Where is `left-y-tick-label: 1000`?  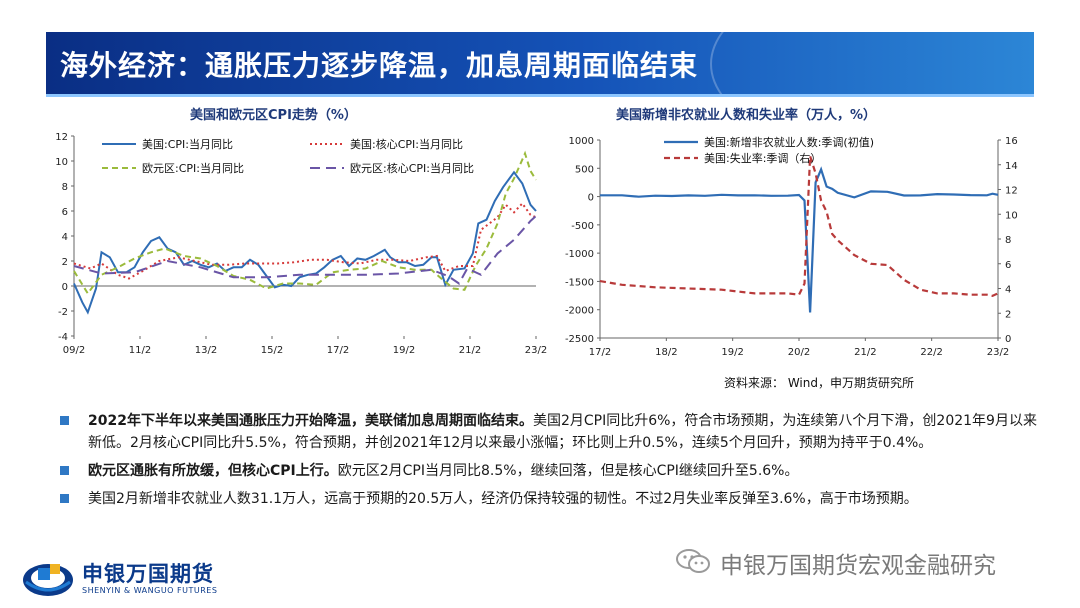 left-y-tick-label: 1000 is located at coordinates (581, 141).